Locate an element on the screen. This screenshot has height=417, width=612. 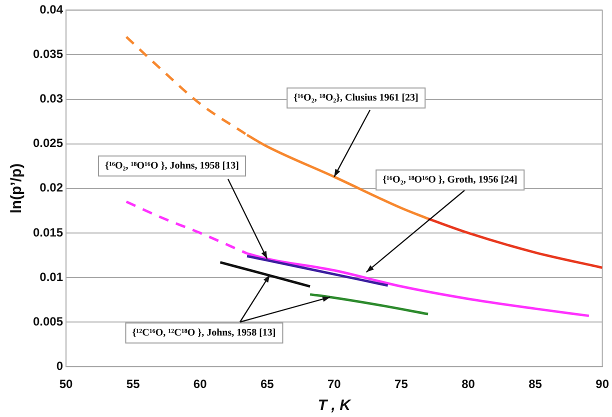
y-tick-label: 0.04 is located at coordinates (52, 9).